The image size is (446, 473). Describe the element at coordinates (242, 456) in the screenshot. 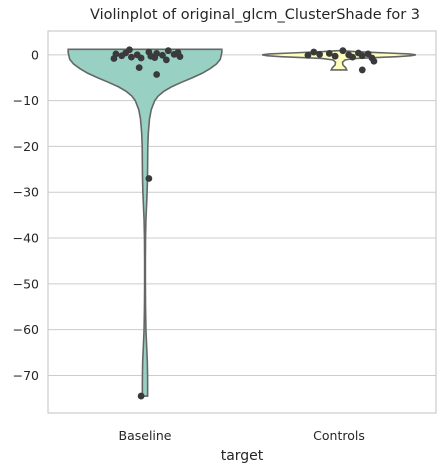

I see `x-axis-label: target` at that location.